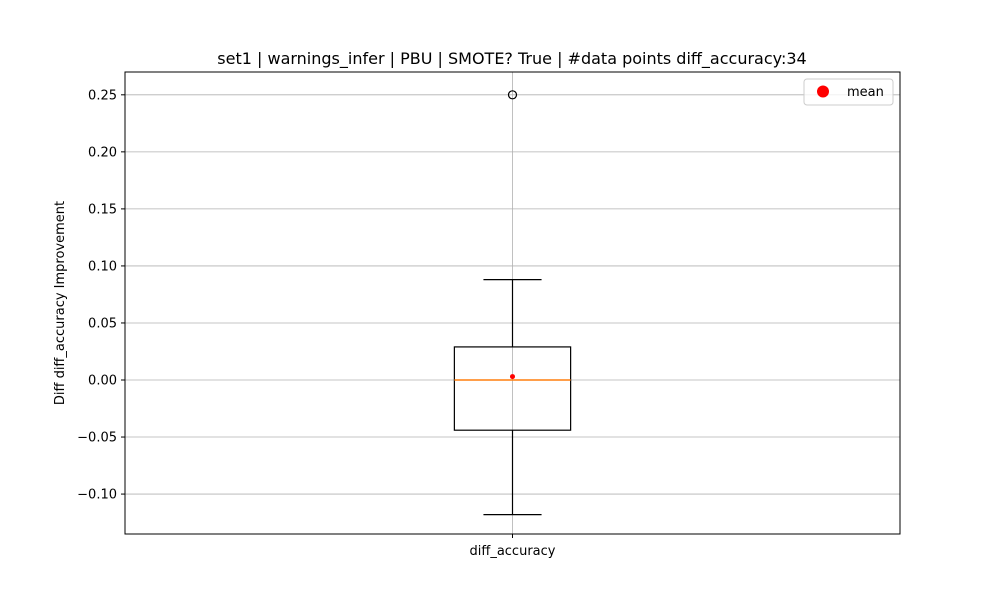  I want to click on mean-marker, so click(512, 377).